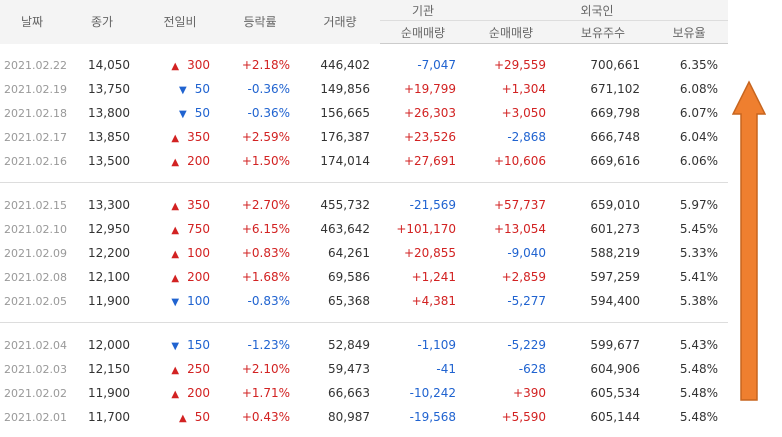 The height and width of the screenshot is (437, 782). I want to click on holding-ratio-cell: 6.07%, so click(699, 113).